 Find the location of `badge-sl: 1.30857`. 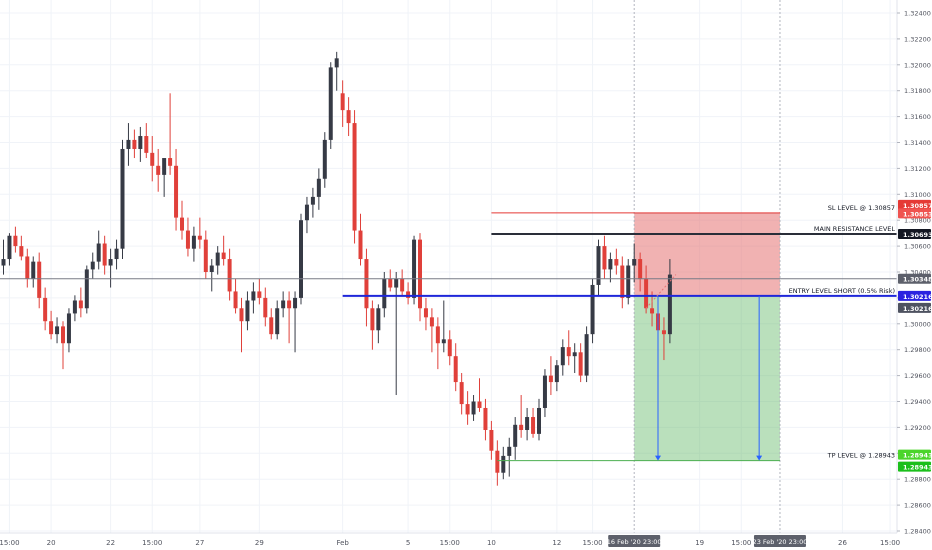

badge-sl: 1.30857 is located at coordinates (915, 204).